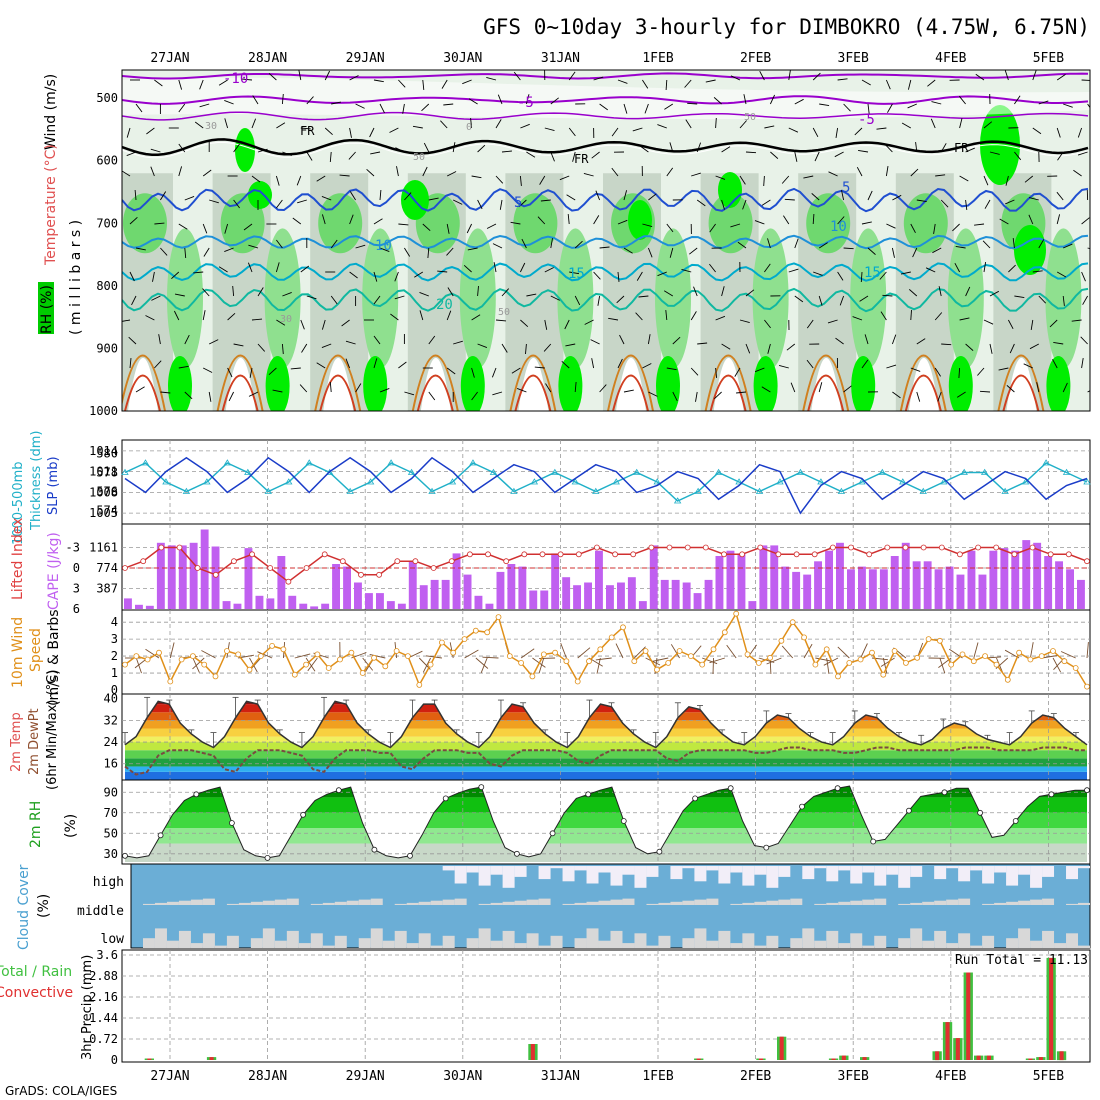  I want to click on temp-ylabel-2: 2m DewPt, so click(34, 741).